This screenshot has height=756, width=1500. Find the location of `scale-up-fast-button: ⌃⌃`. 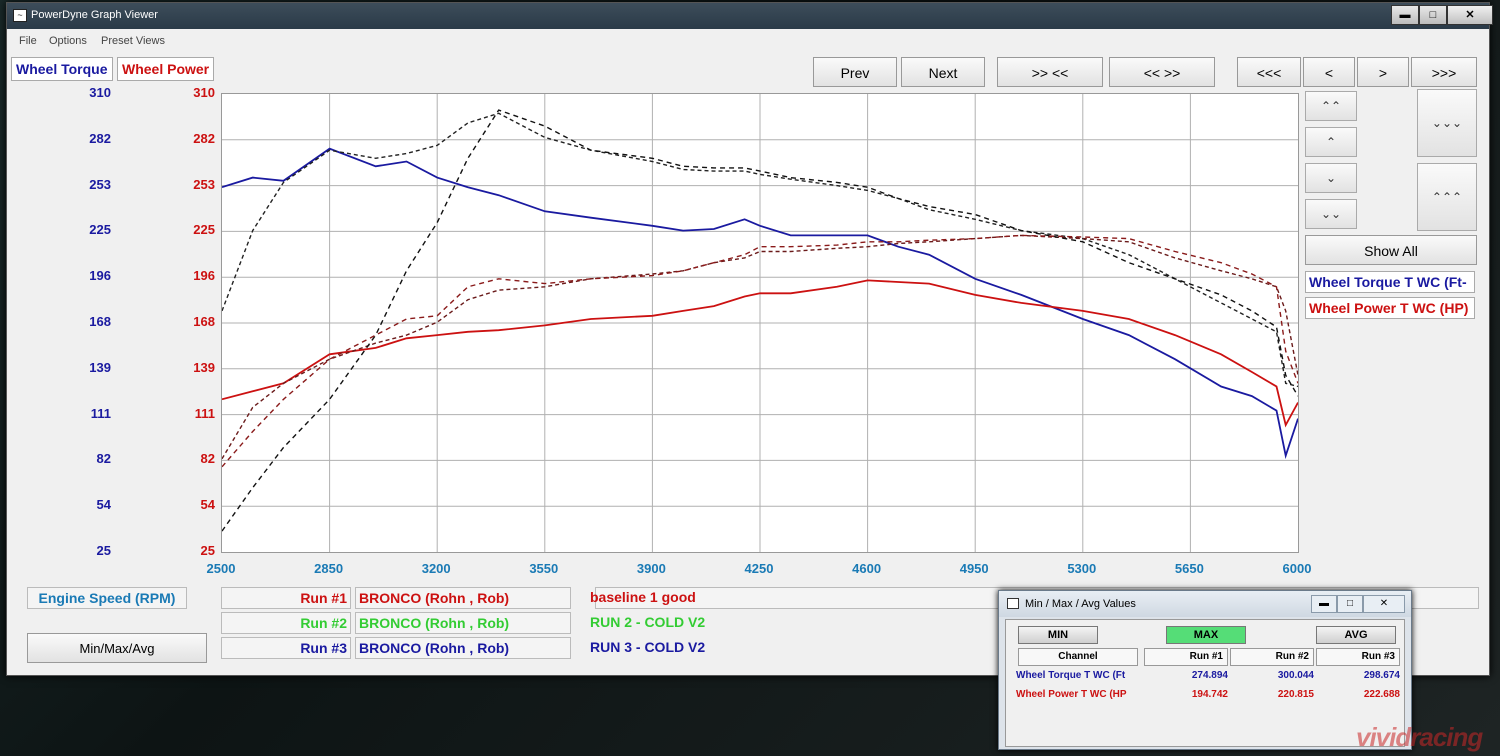

scale-up-fast-button: ⌃⌃ is located at coordinates (1331, 106).